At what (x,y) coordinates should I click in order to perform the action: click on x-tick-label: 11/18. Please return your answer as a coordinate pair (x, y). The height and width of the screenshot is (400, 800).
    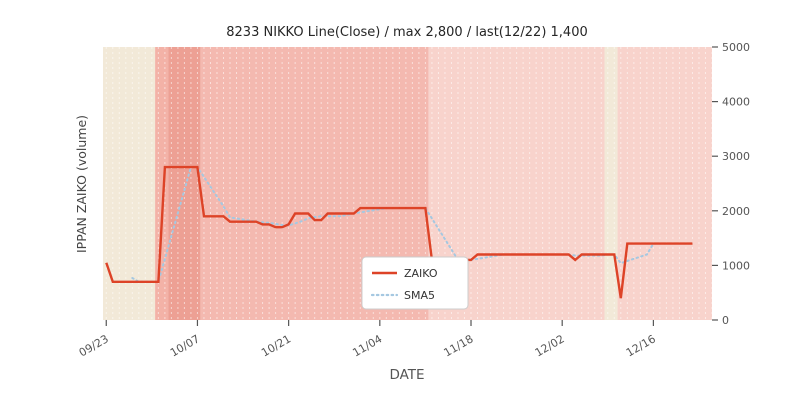
    Looking at the image, I should click on (459, 345).